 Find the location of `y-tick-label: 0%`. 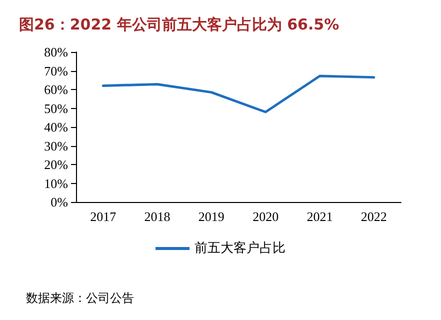

y-tick-label: 0% is located at coordinates (59, 202).